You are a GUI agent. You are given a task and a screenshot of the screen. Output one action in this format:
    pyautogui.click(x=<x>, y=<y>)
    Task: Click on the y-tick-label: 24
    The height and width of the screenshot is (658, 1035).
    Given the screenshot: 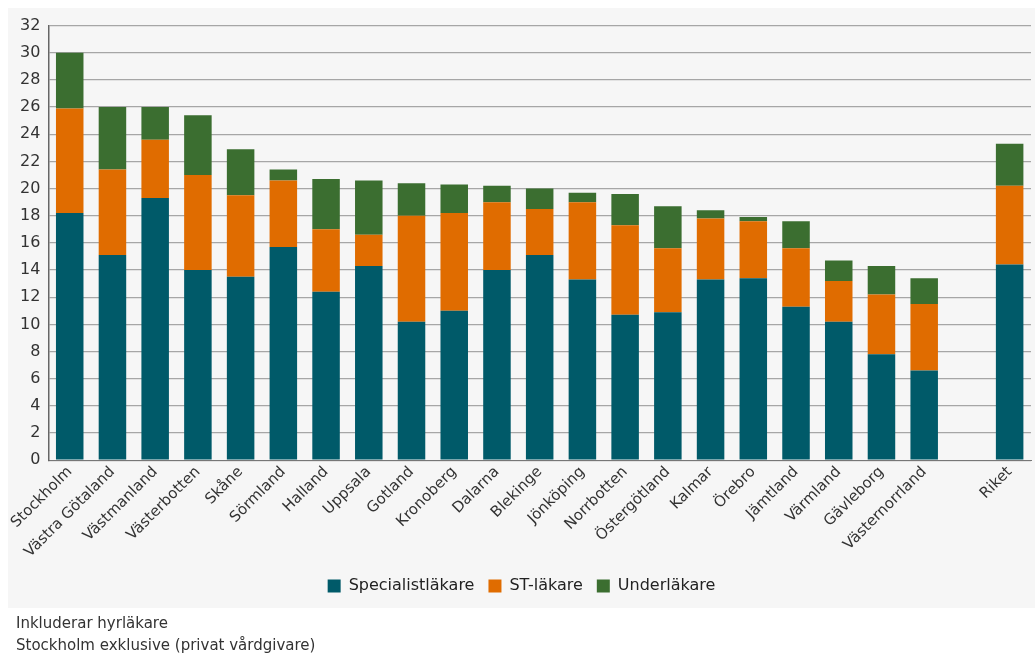 What is the action you would take?
    pyautogui.click(x=30, y=133)
    